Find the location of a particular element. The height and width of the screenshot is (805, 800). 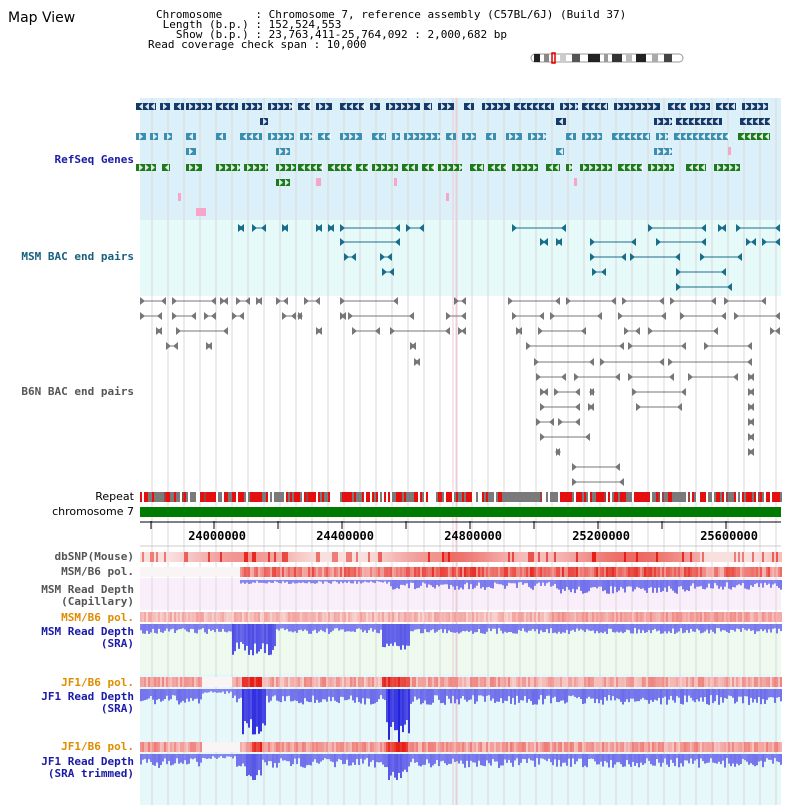

label-dbsnp-mouse: dbSNP(Mouse) is located at coordinates (94, 556).